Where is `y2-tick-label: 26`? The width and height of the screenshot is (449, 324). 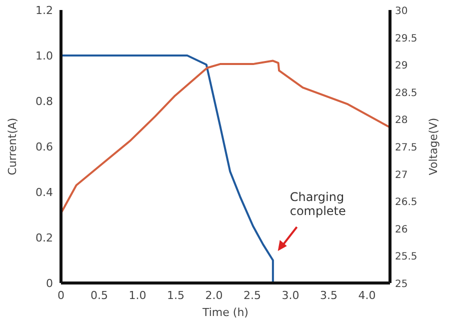 y2-tick-label: 26 is located at coordinates (401, 230).